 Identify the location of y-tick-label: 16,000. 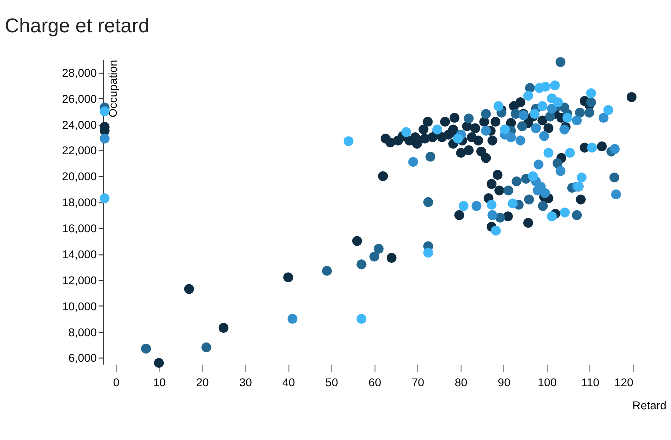
(80, 230).